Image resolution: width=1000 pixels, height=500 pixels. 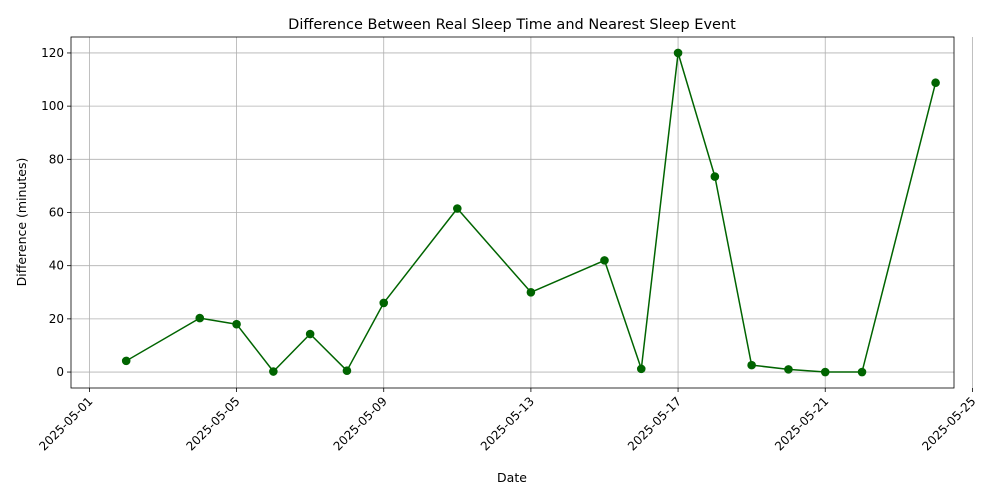 What do you see at coordinates (507, 423) in the screenshot?
I see `x-tick-label: 2025-05-13` at bounding box center [507, 423].